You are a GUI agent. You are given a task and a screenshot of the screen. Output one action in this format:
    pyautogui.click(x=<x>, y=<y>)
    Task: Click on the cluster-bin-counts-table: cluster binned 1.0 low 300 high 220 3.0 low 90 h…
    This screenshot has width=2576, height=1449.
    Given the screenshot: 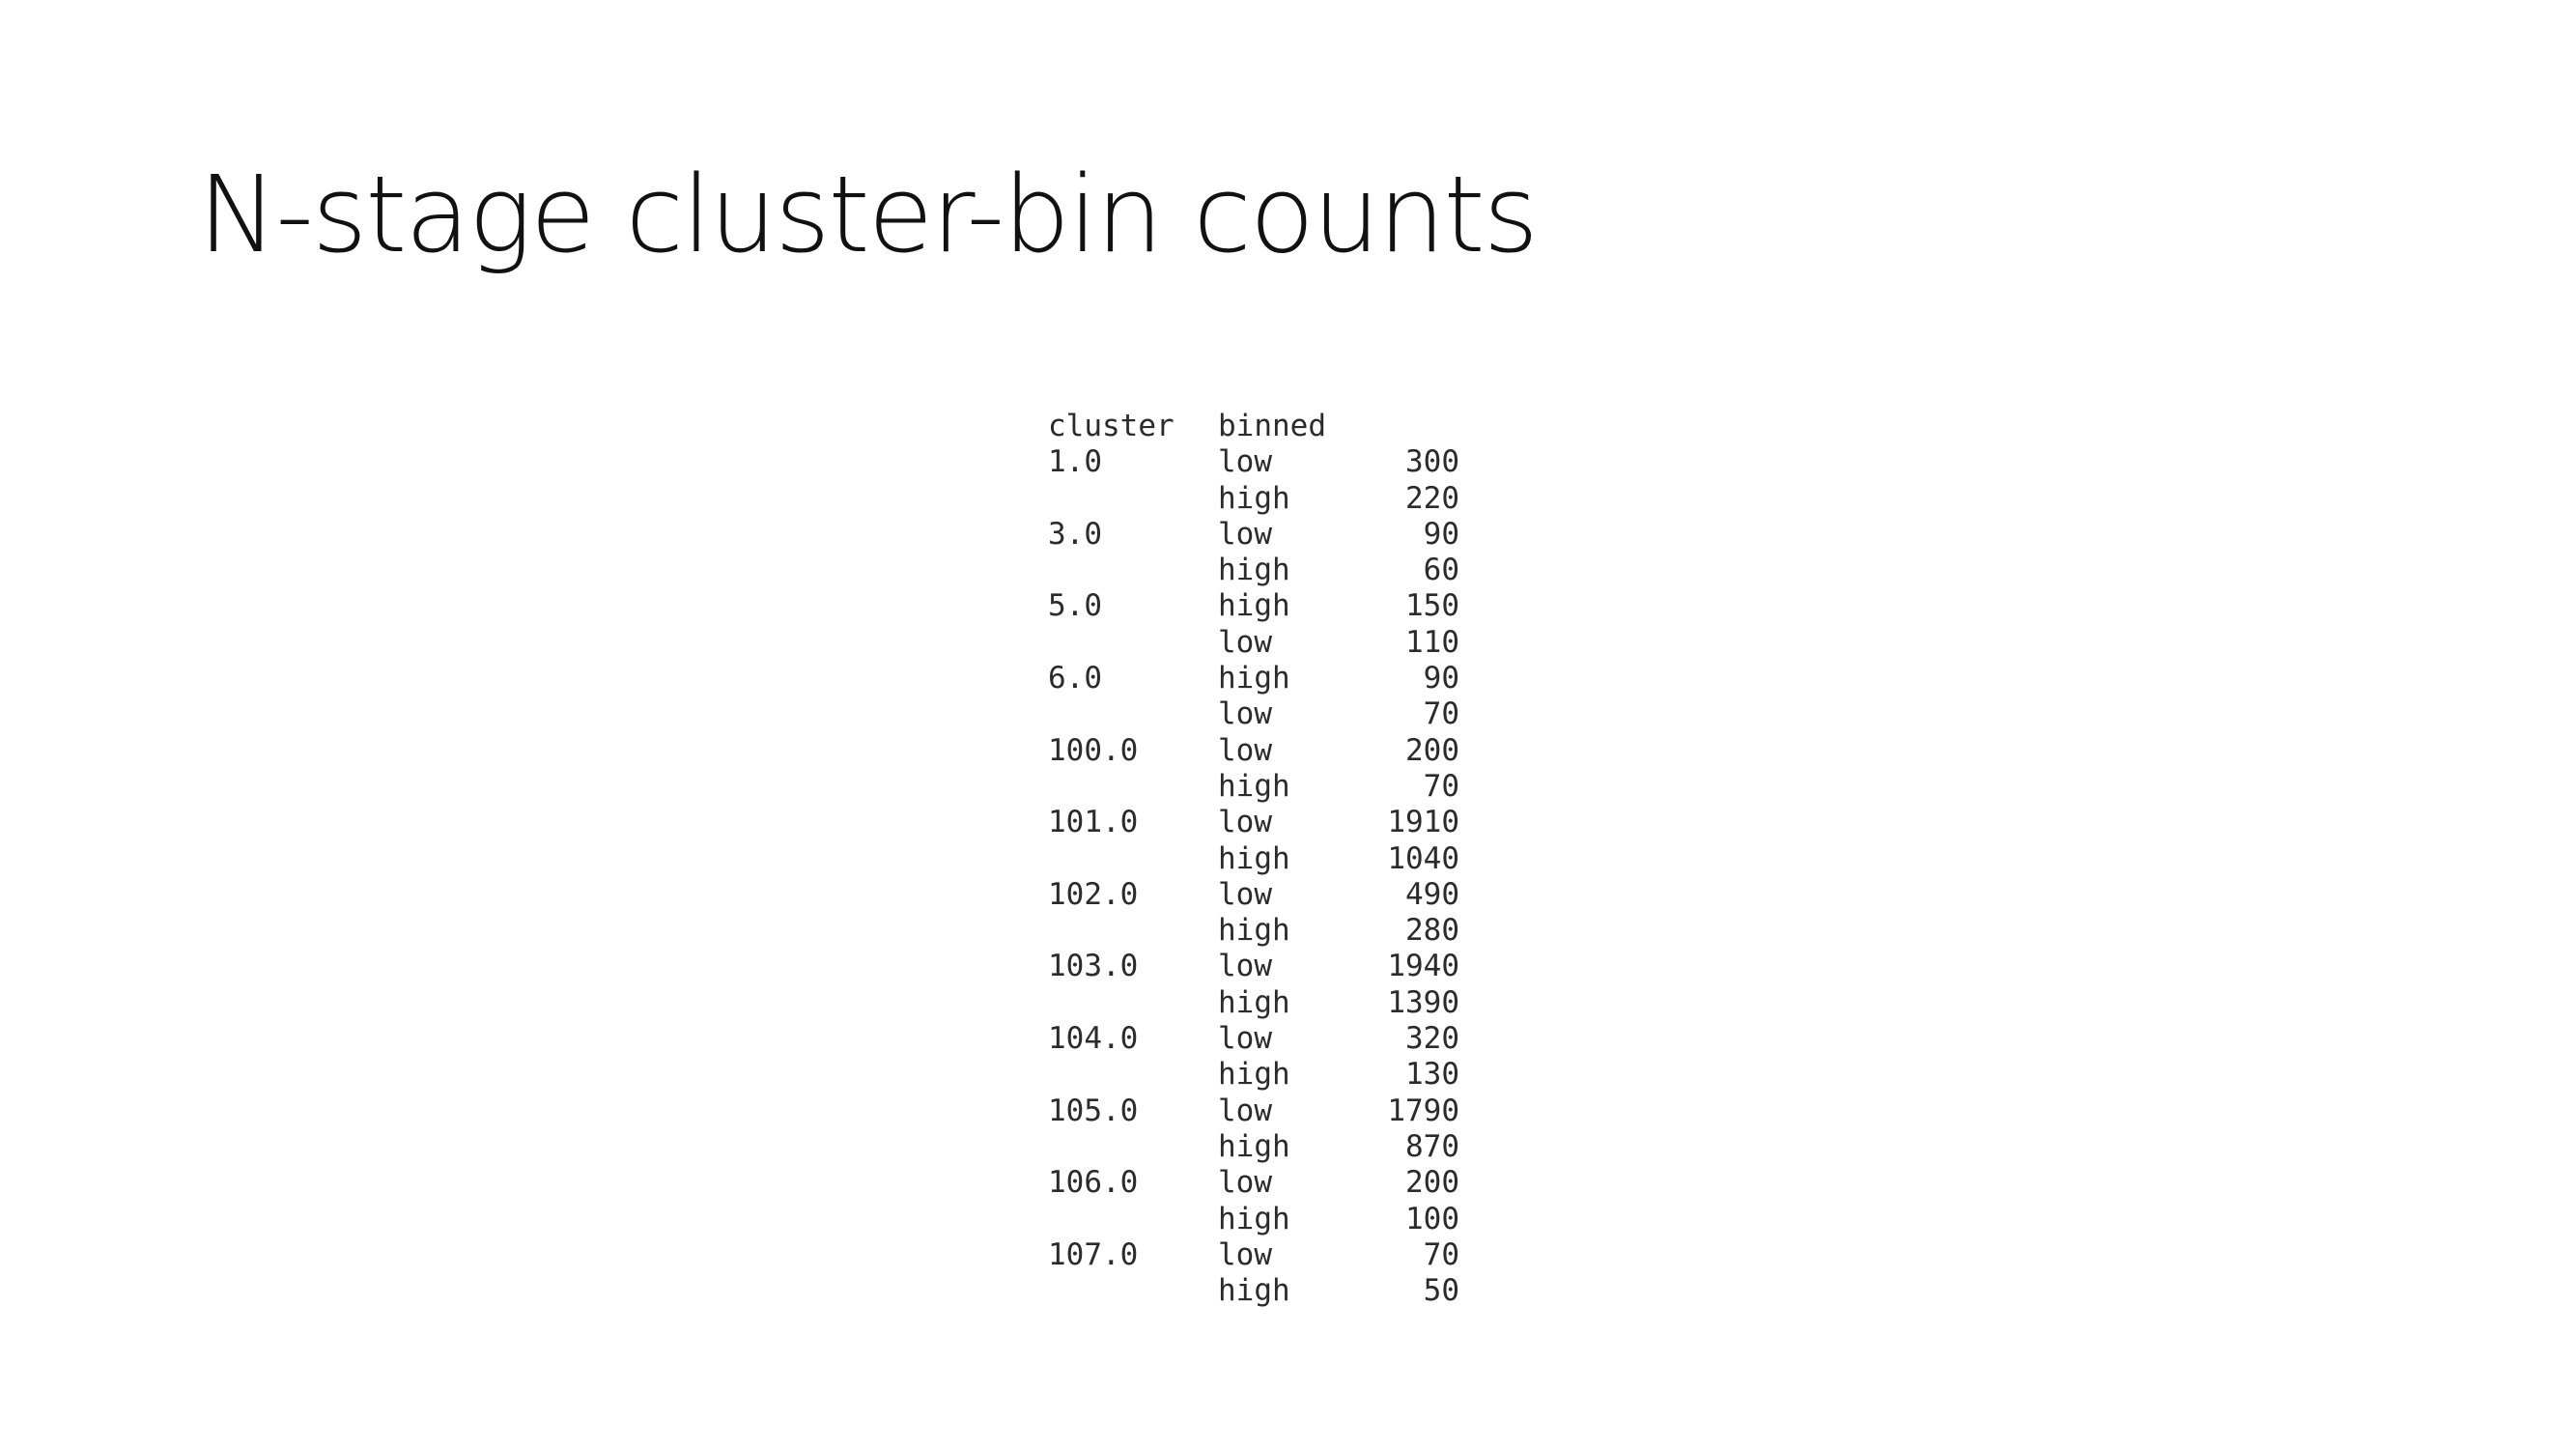 What is the action you would take?
    pyautogui.click(x=1253, y=859)
    